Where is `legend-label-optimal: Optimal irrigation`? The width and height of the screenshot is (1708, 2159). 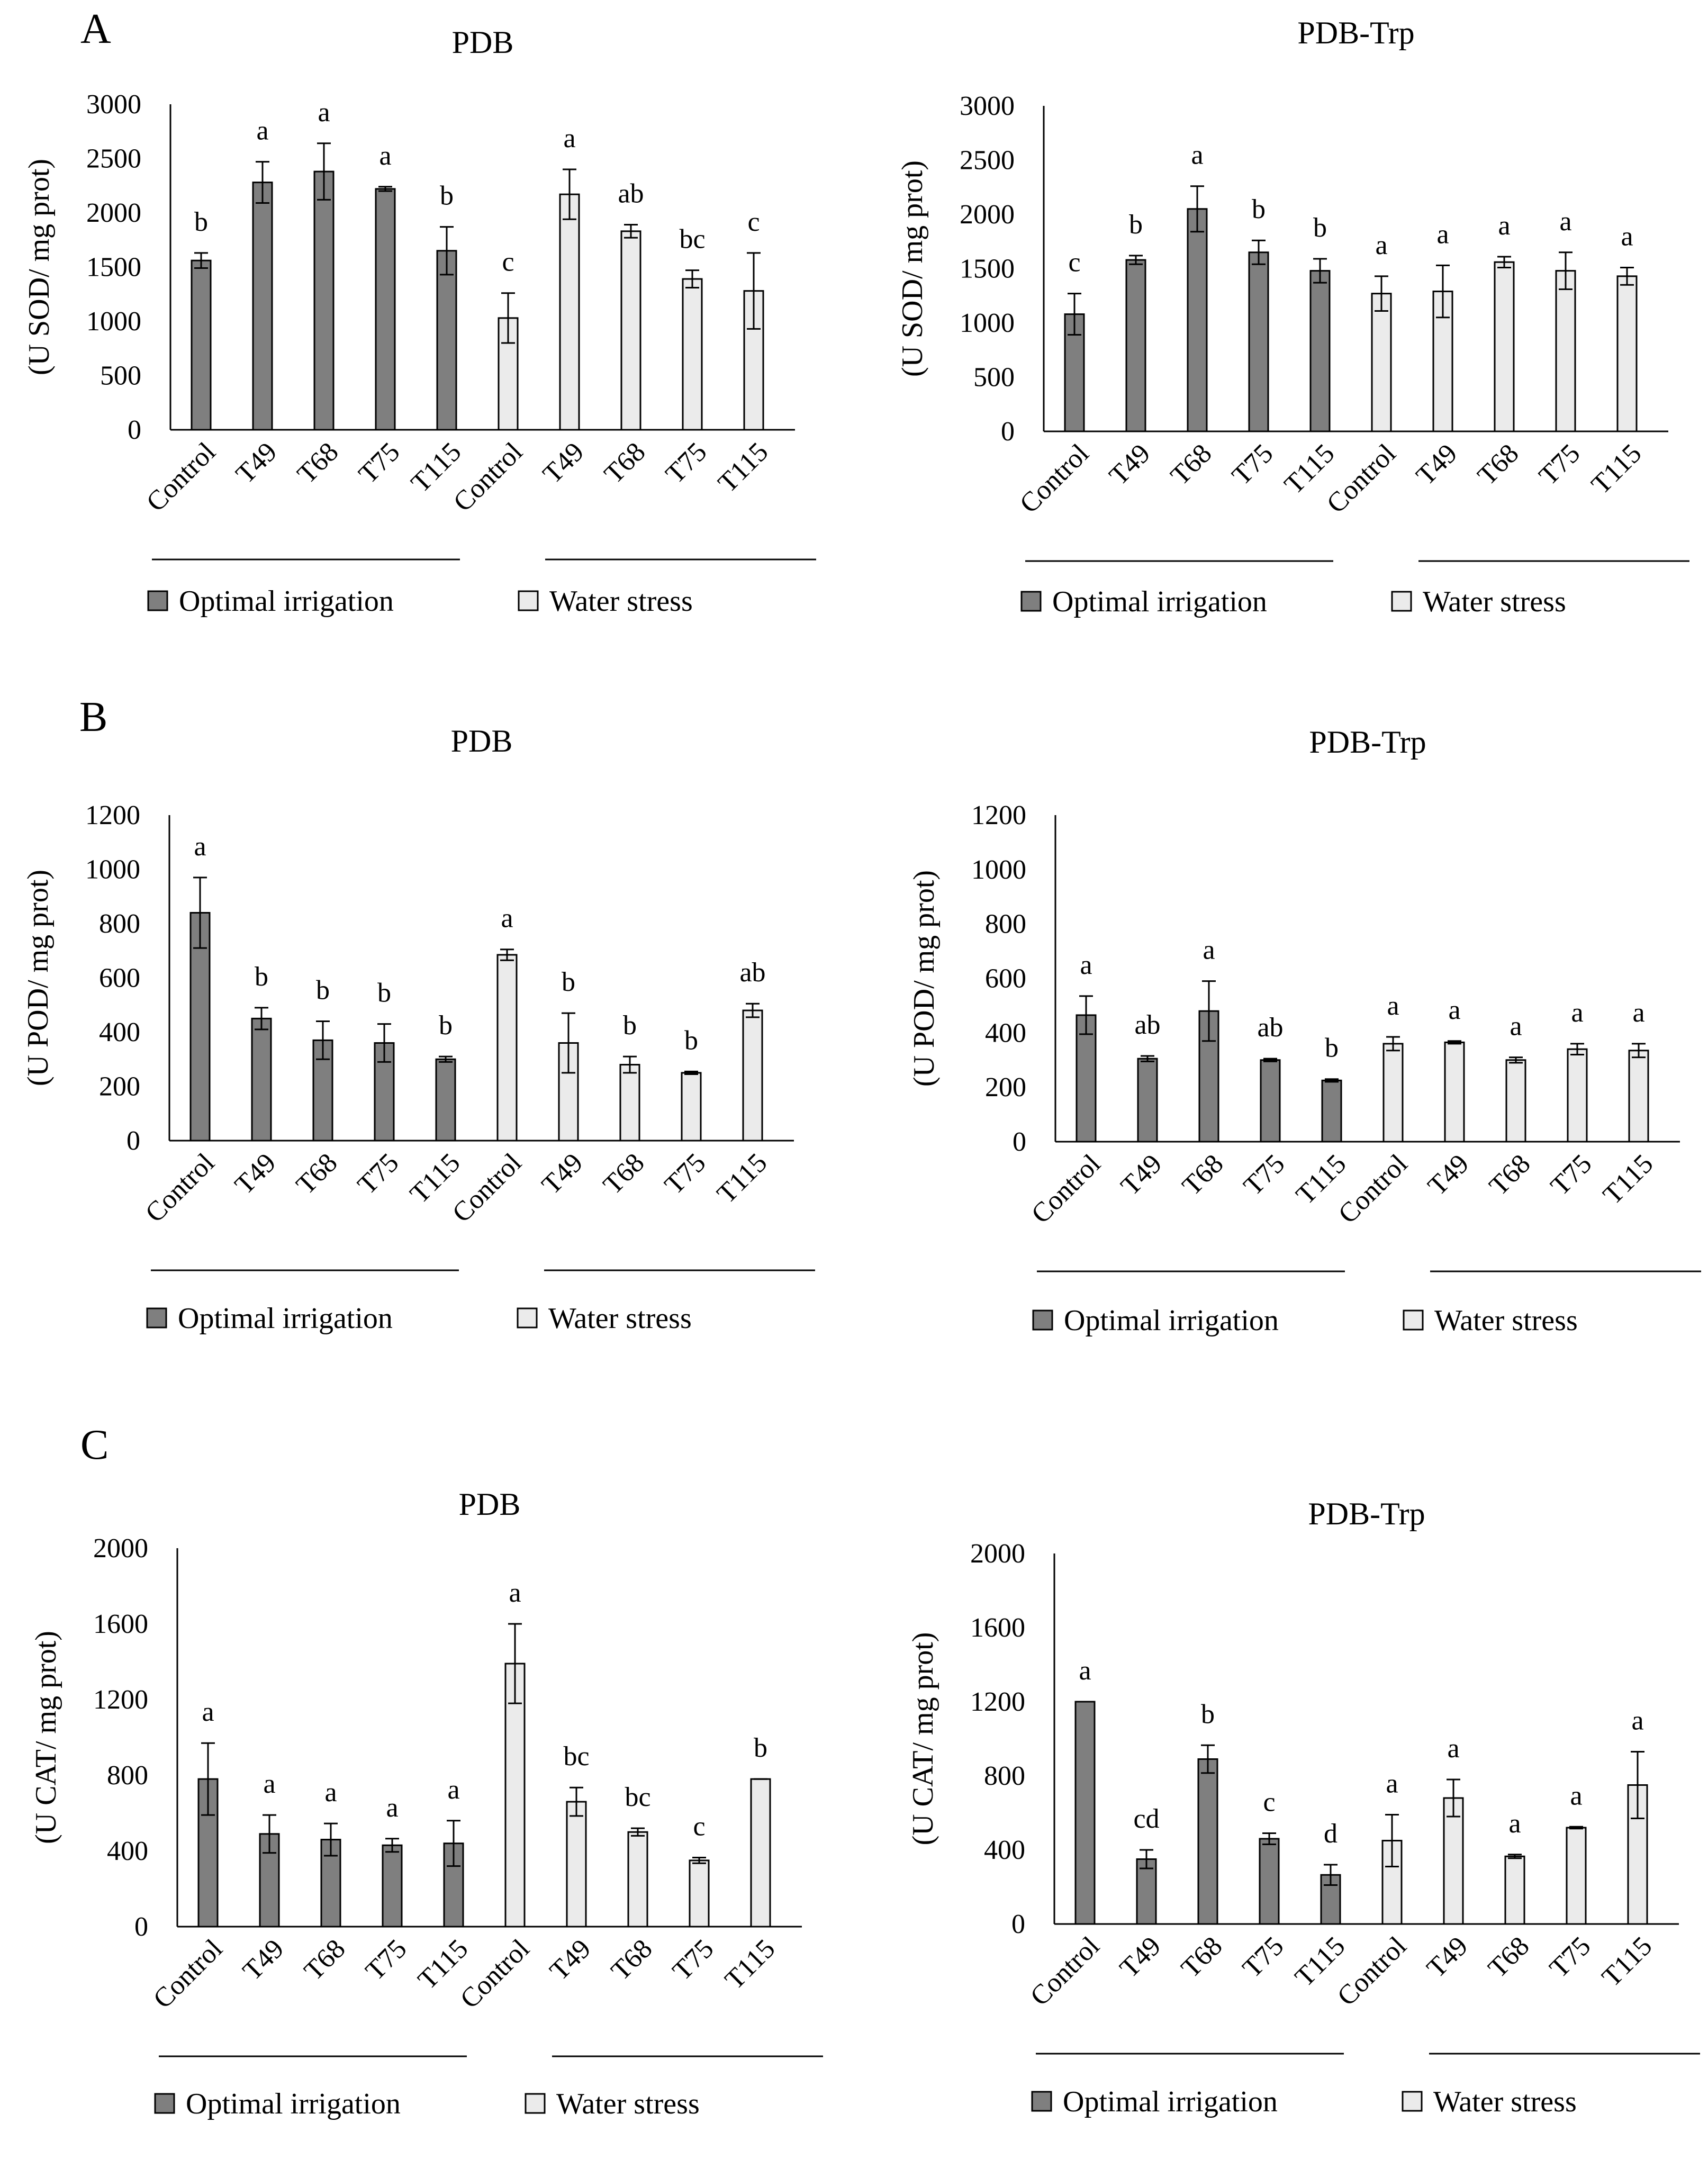 legend-label-optimal: Optimal irrigation is located at coordinates (286, 601).